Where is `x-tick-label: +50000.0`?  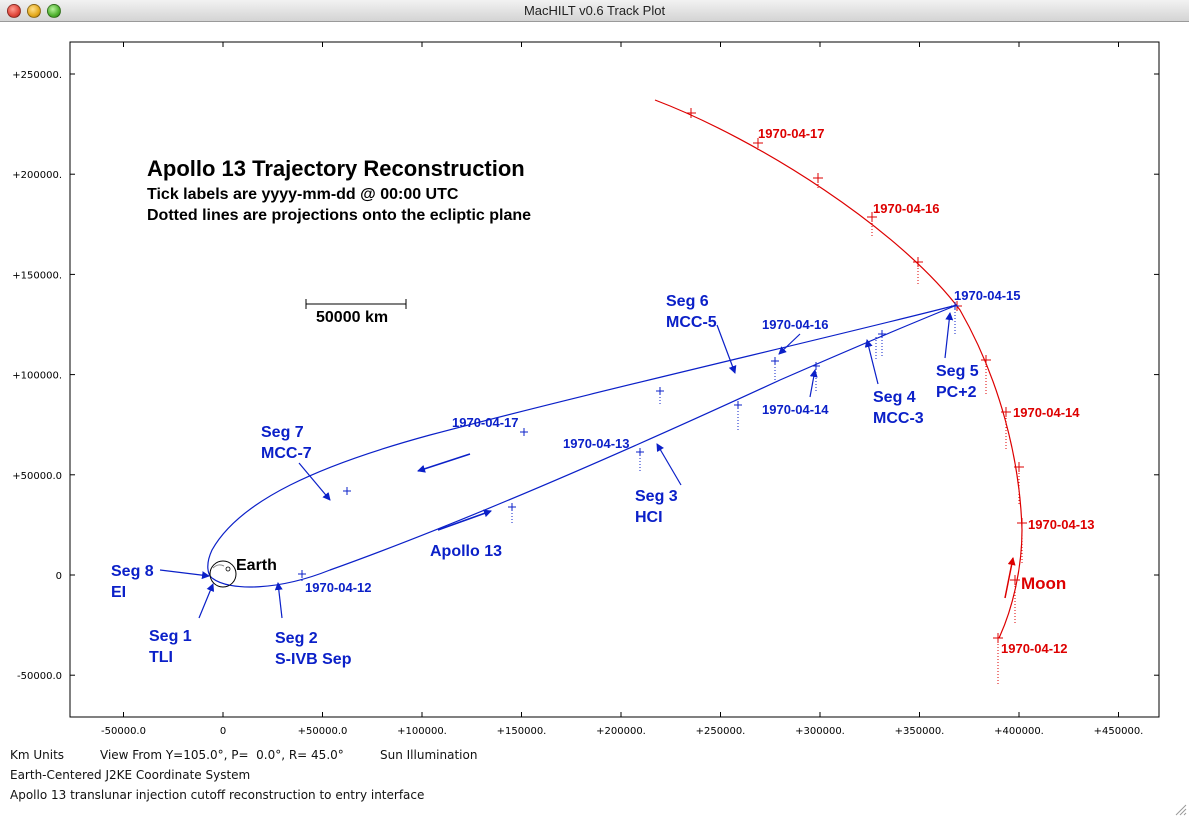
x-tick-label: +50000.0 is located at coordinates (323, 731).